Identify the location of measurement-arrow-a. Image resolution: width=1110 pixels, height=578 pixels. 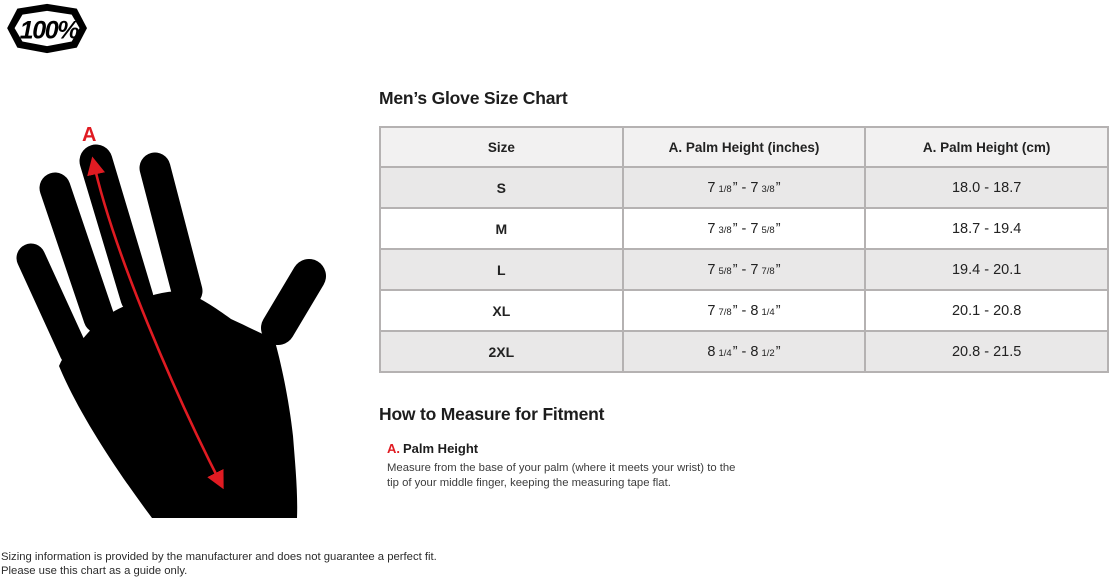
(155, 323).